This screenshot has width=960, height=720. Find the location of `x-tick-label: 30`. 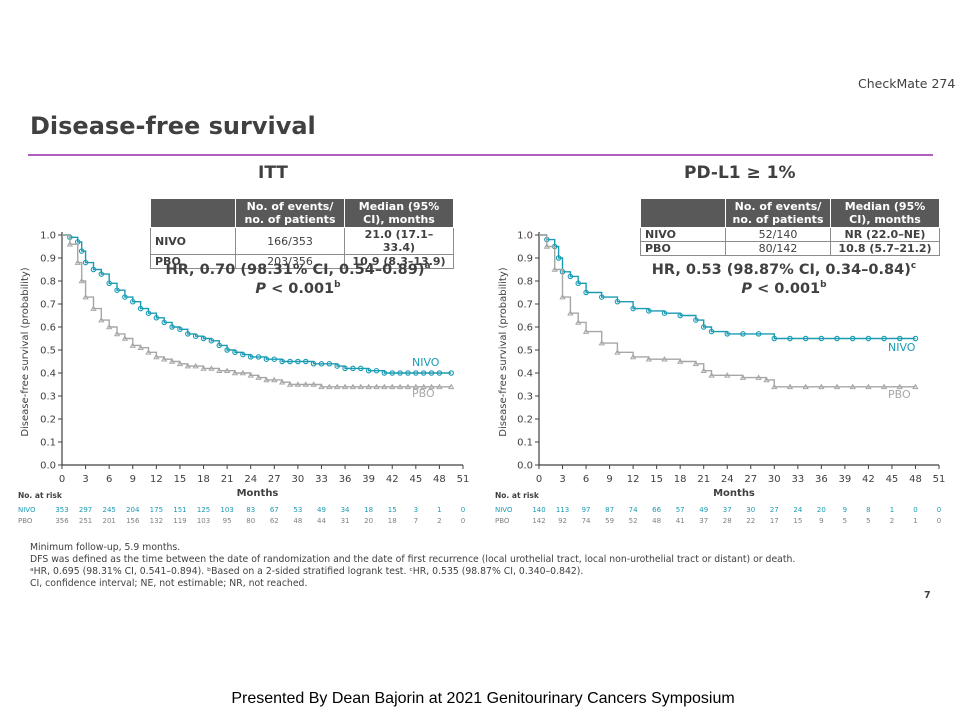

x-tick-label: 30 is located at coordinates (774, 479).